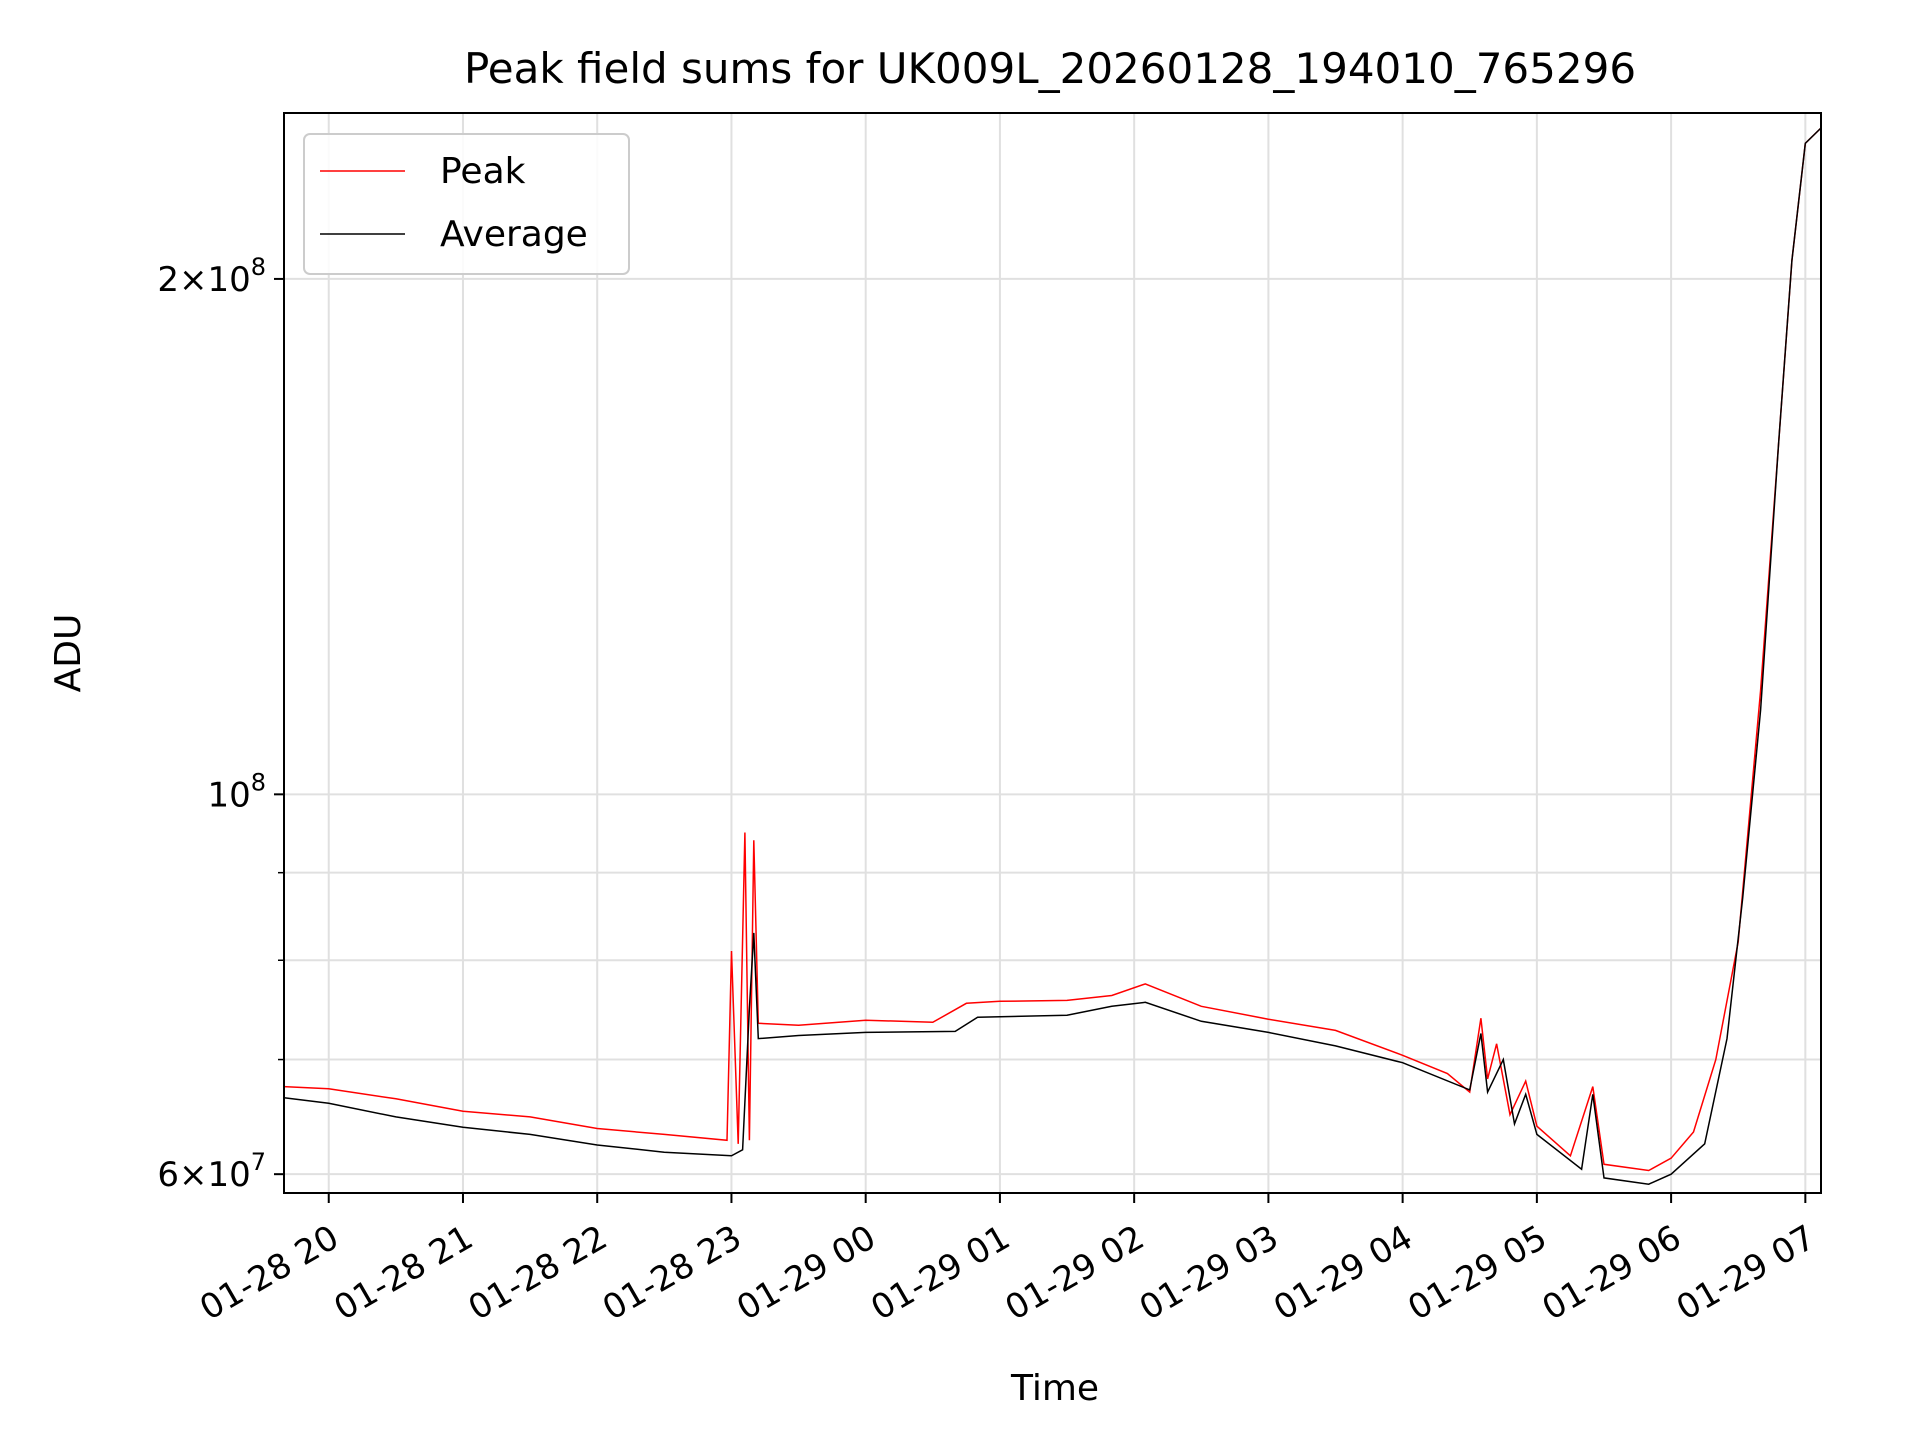 The image size is (1920, 1440). What do you see at coordinates (68, 653) in the screenshot?
I see `y-axis-label: ADU` at bounding box center [68, 653].